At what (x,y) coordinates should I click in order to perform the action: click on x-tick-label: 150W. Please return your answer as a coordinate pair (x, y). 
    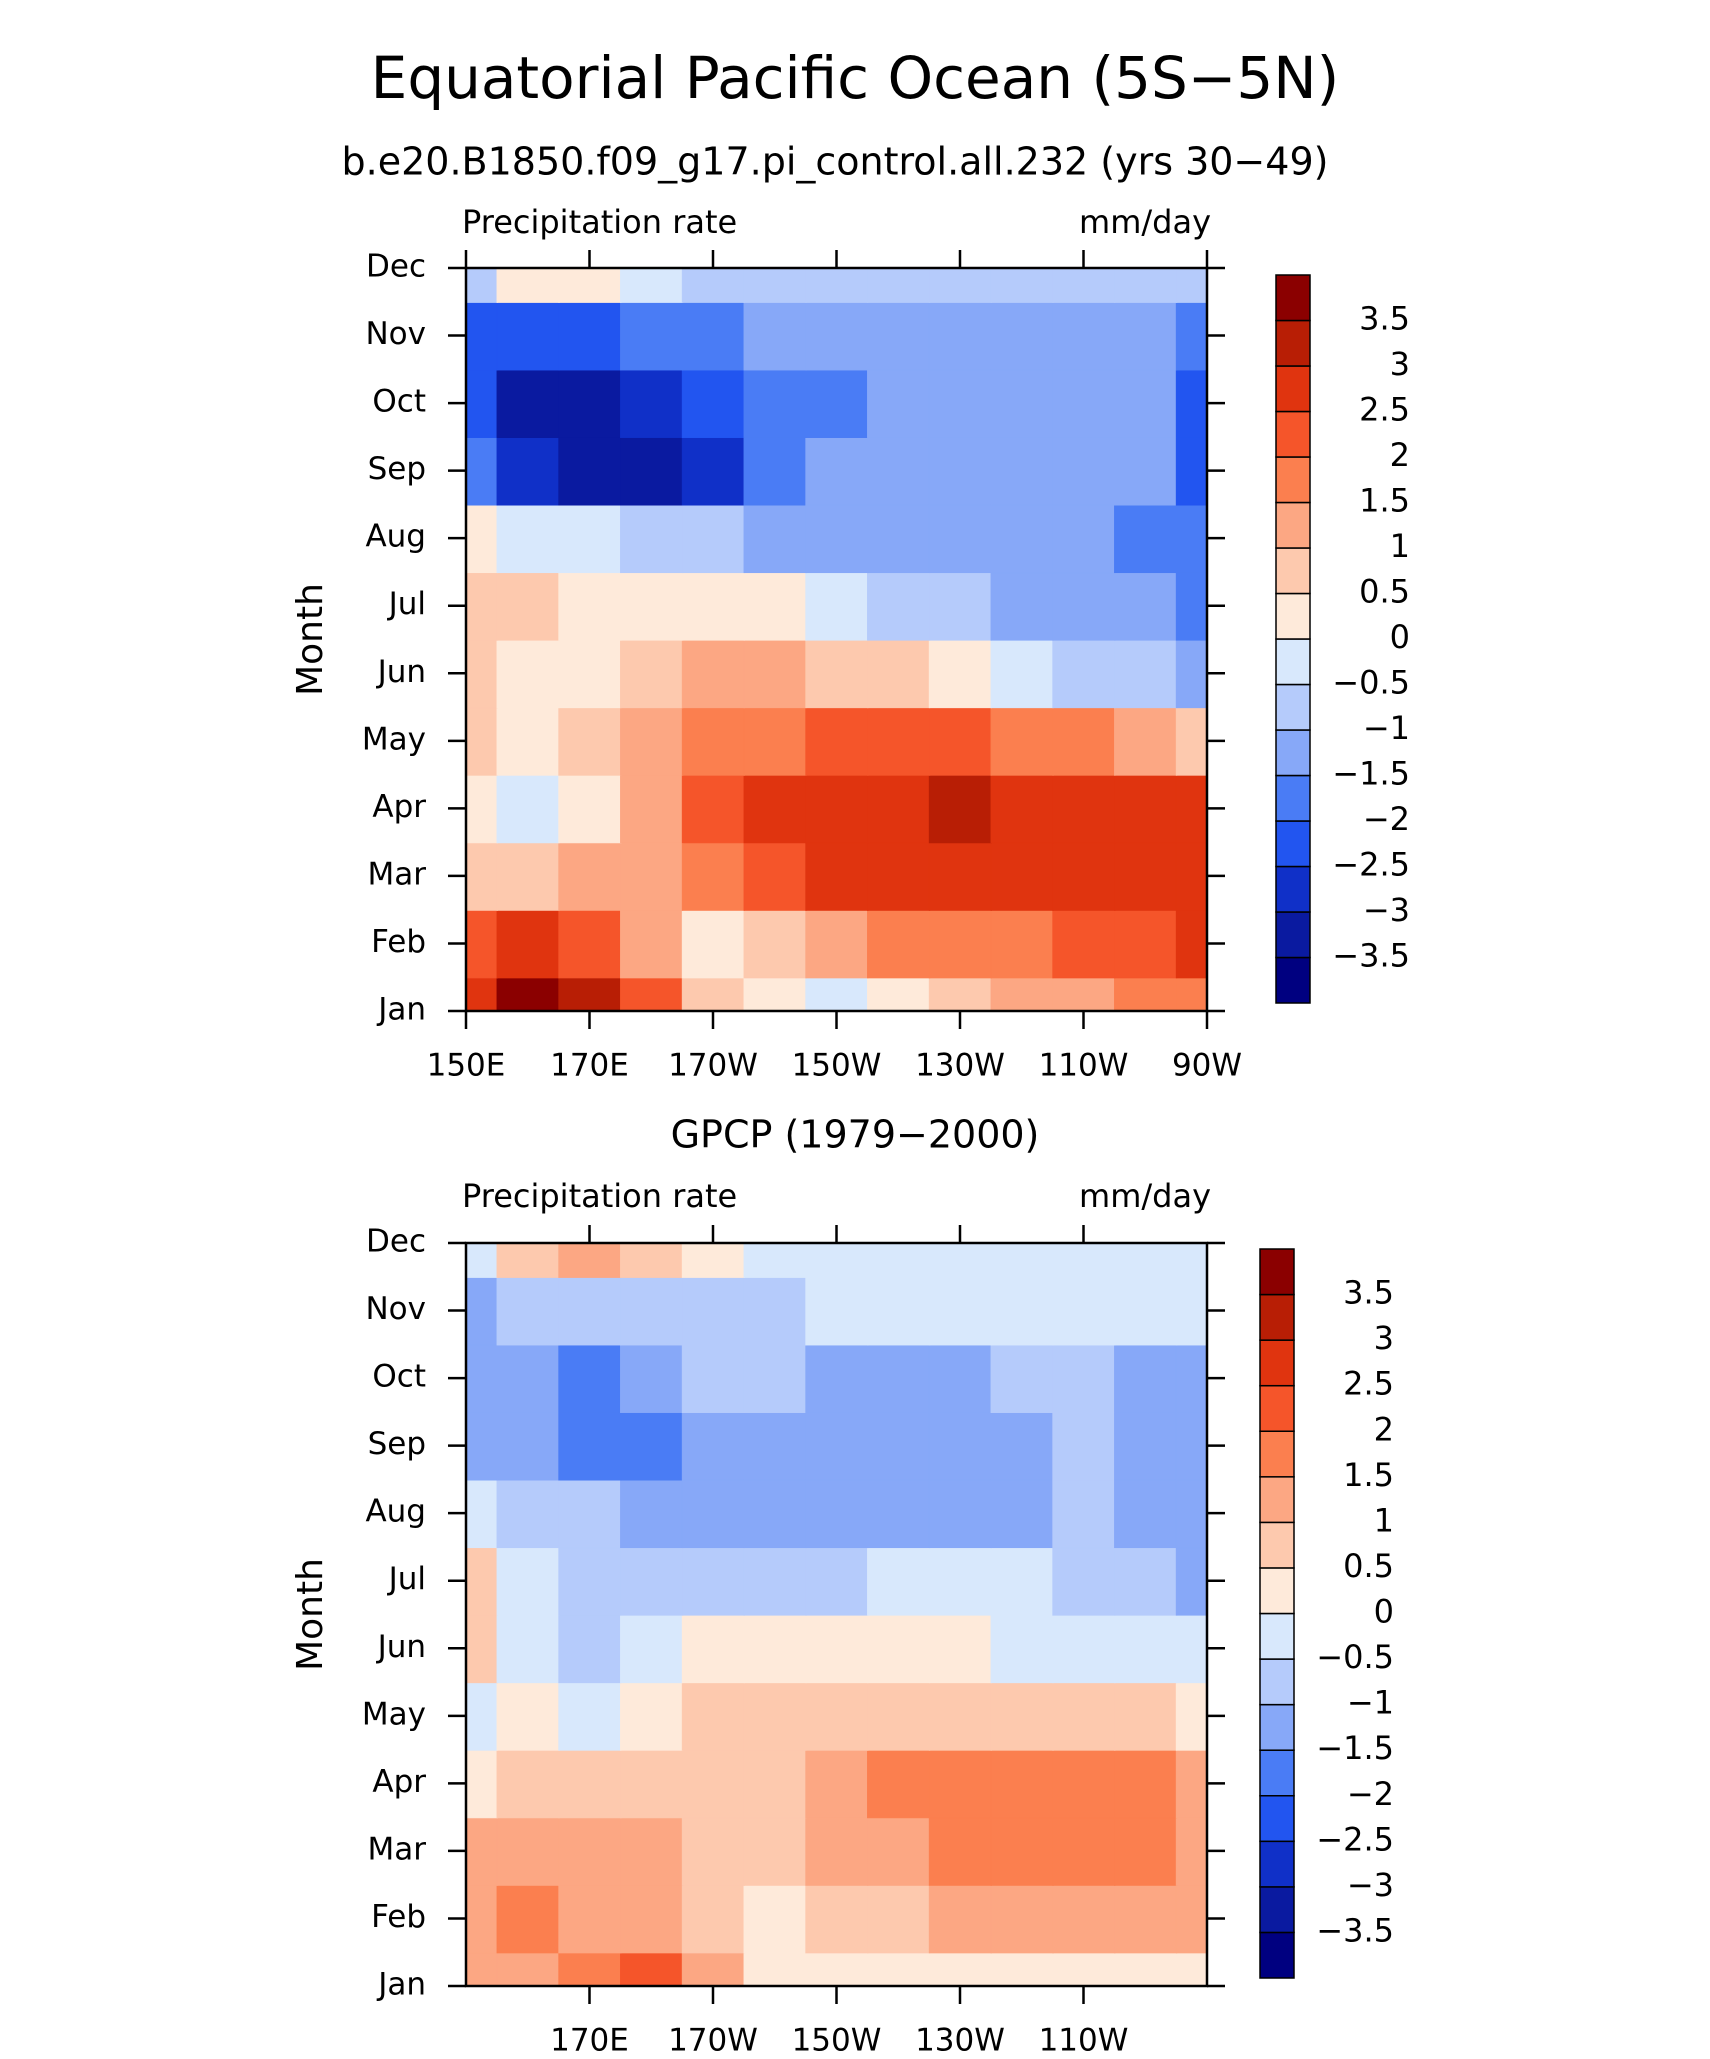
    Looking at the image, I should click on (837, 1066).